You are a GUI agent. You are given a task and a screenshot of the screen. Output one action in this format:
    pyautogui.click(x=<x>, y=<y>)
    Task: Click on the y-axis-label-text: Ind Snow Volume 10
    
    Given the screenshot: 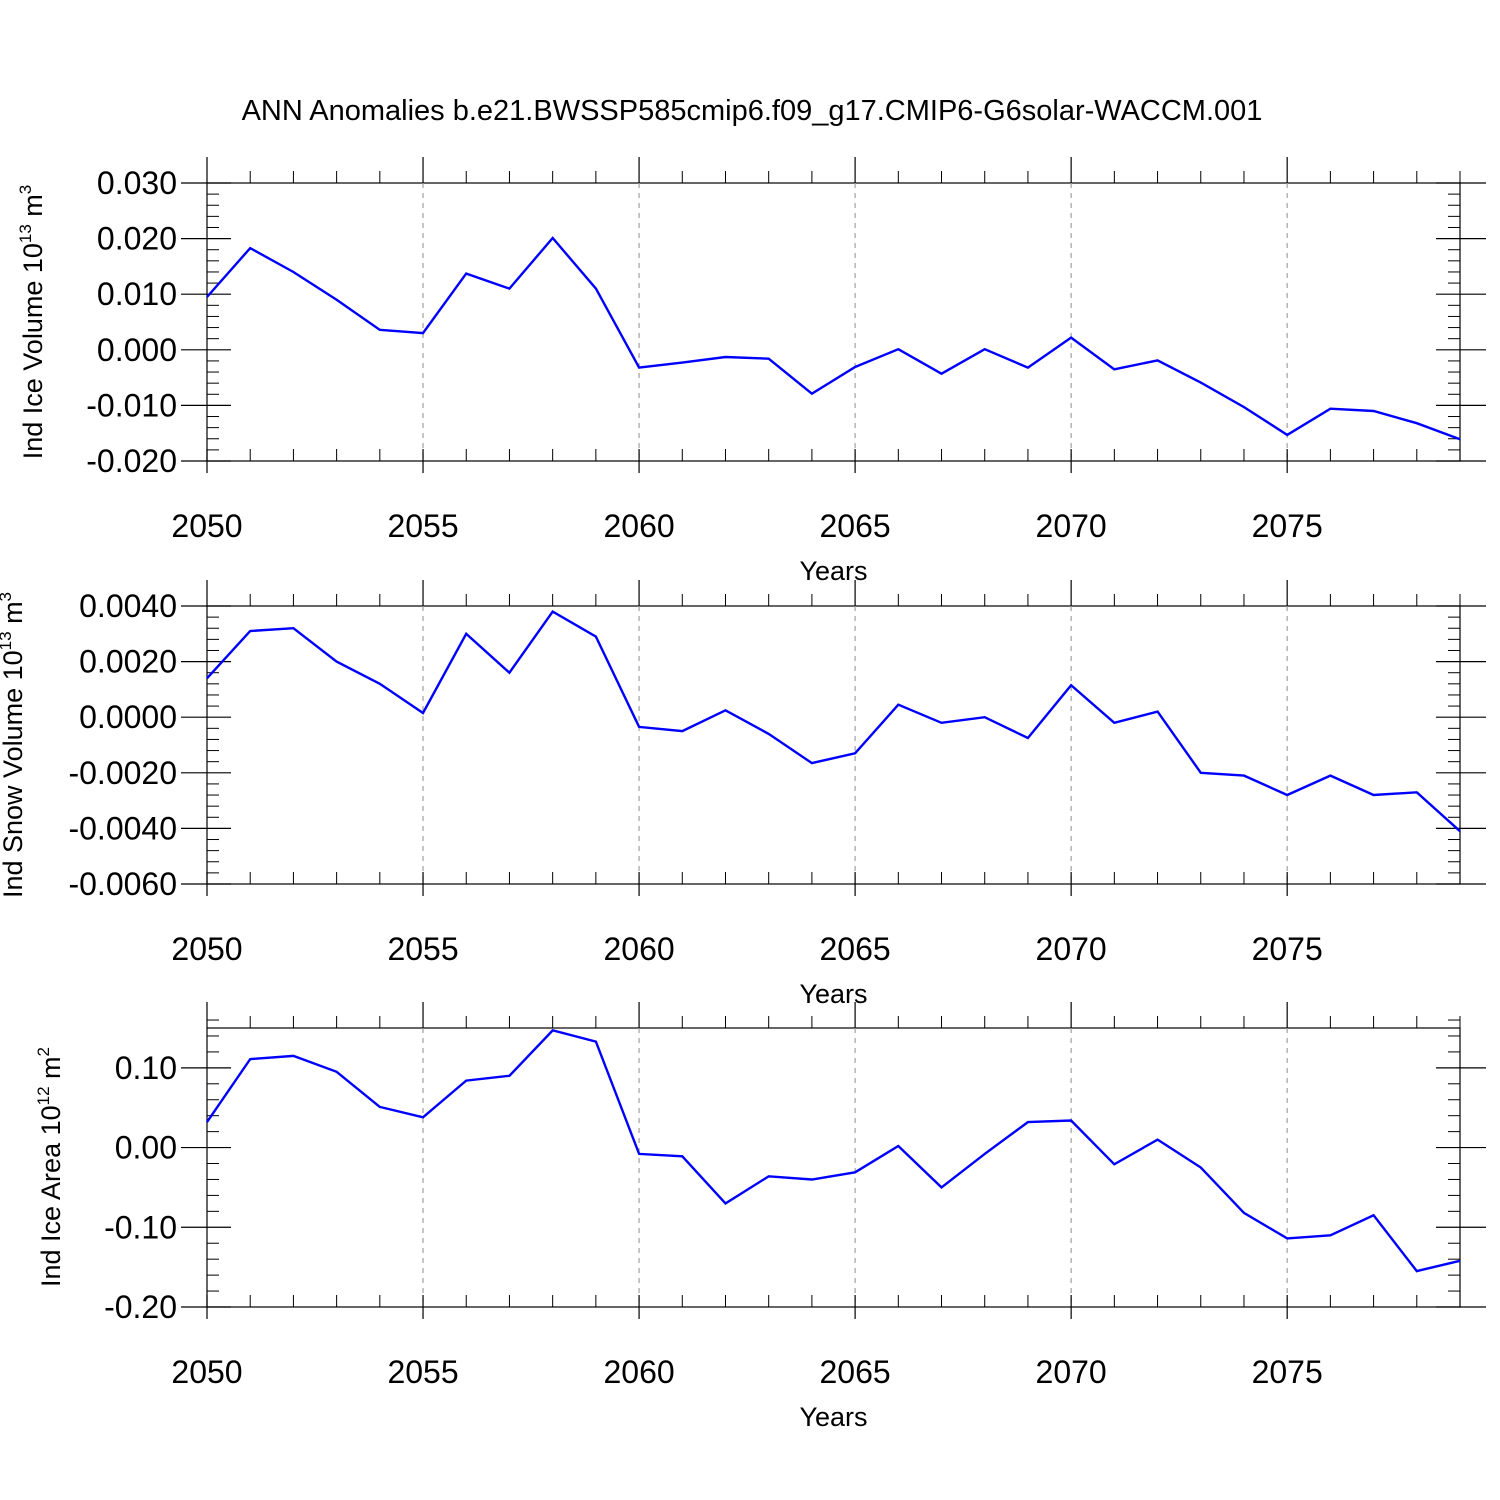 What is the action you would take?
    pyautogui.click(x=14, y=774)
    